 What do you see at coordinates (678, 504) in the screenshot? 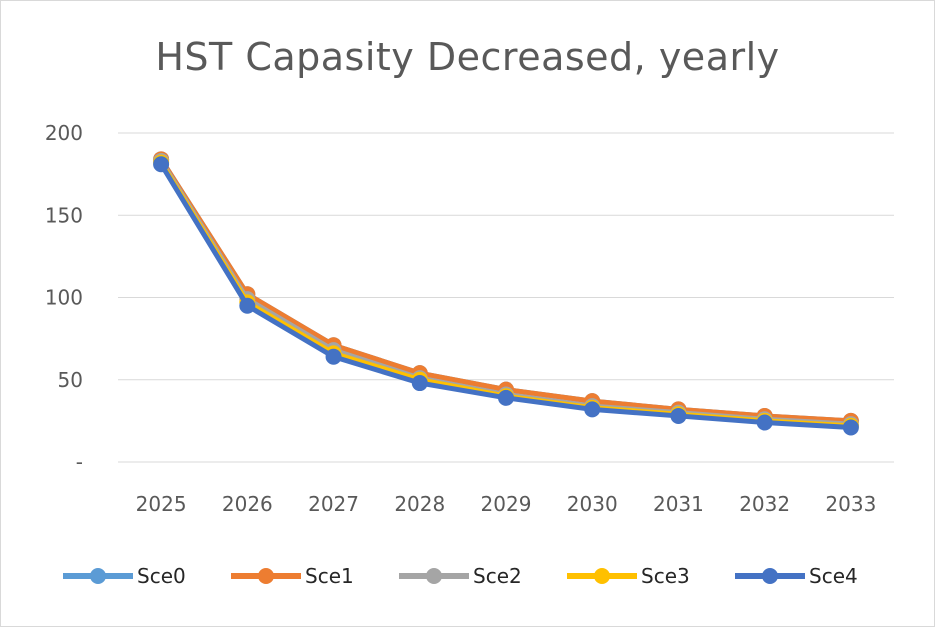
I see `x-tick-label: 2031` at bounding box center [678, 504].